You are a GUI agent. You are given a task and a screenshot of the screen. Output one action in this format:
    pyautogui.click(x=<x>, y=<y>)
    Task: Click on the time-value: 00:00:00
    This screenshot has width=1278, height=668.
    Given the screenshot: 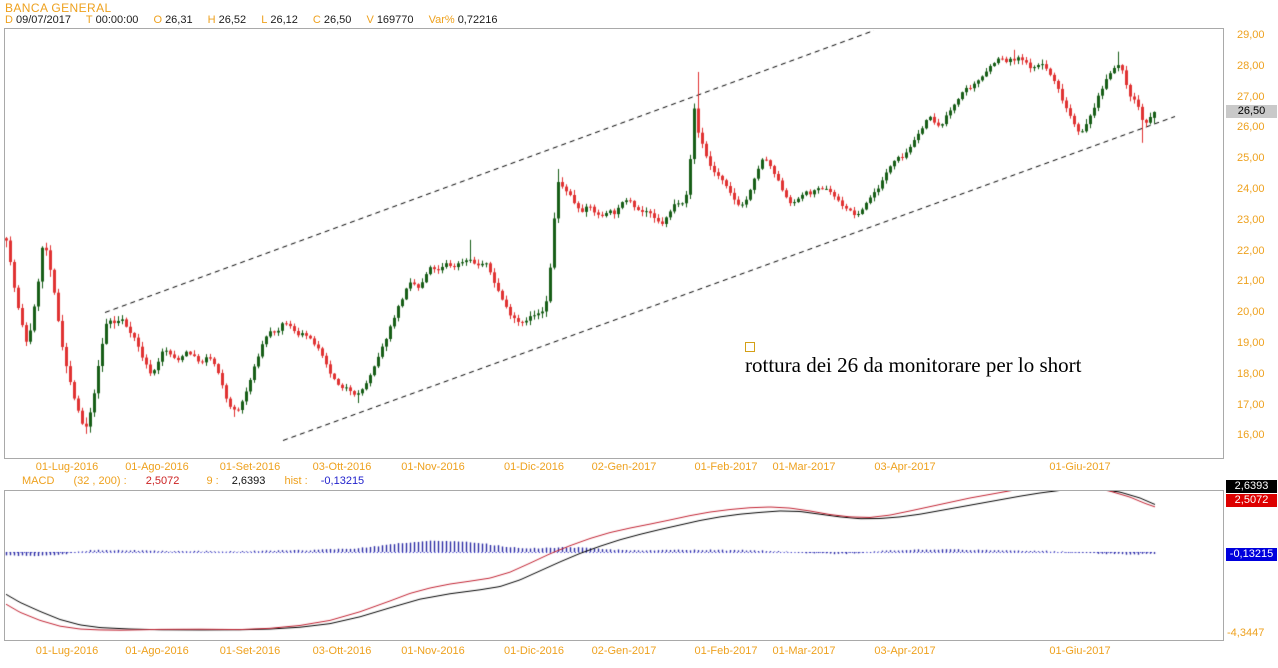 What is the action you would take?
    pyautogui.click(x=117, y=20)
    